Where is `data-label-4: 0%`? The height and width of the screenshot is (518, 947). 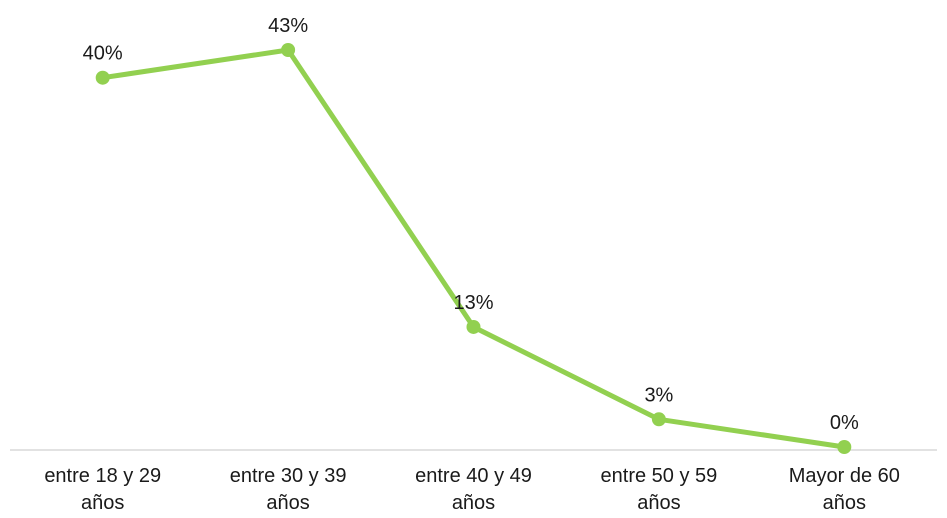
data-label-4: 0% is located at coordinates (844, 423).